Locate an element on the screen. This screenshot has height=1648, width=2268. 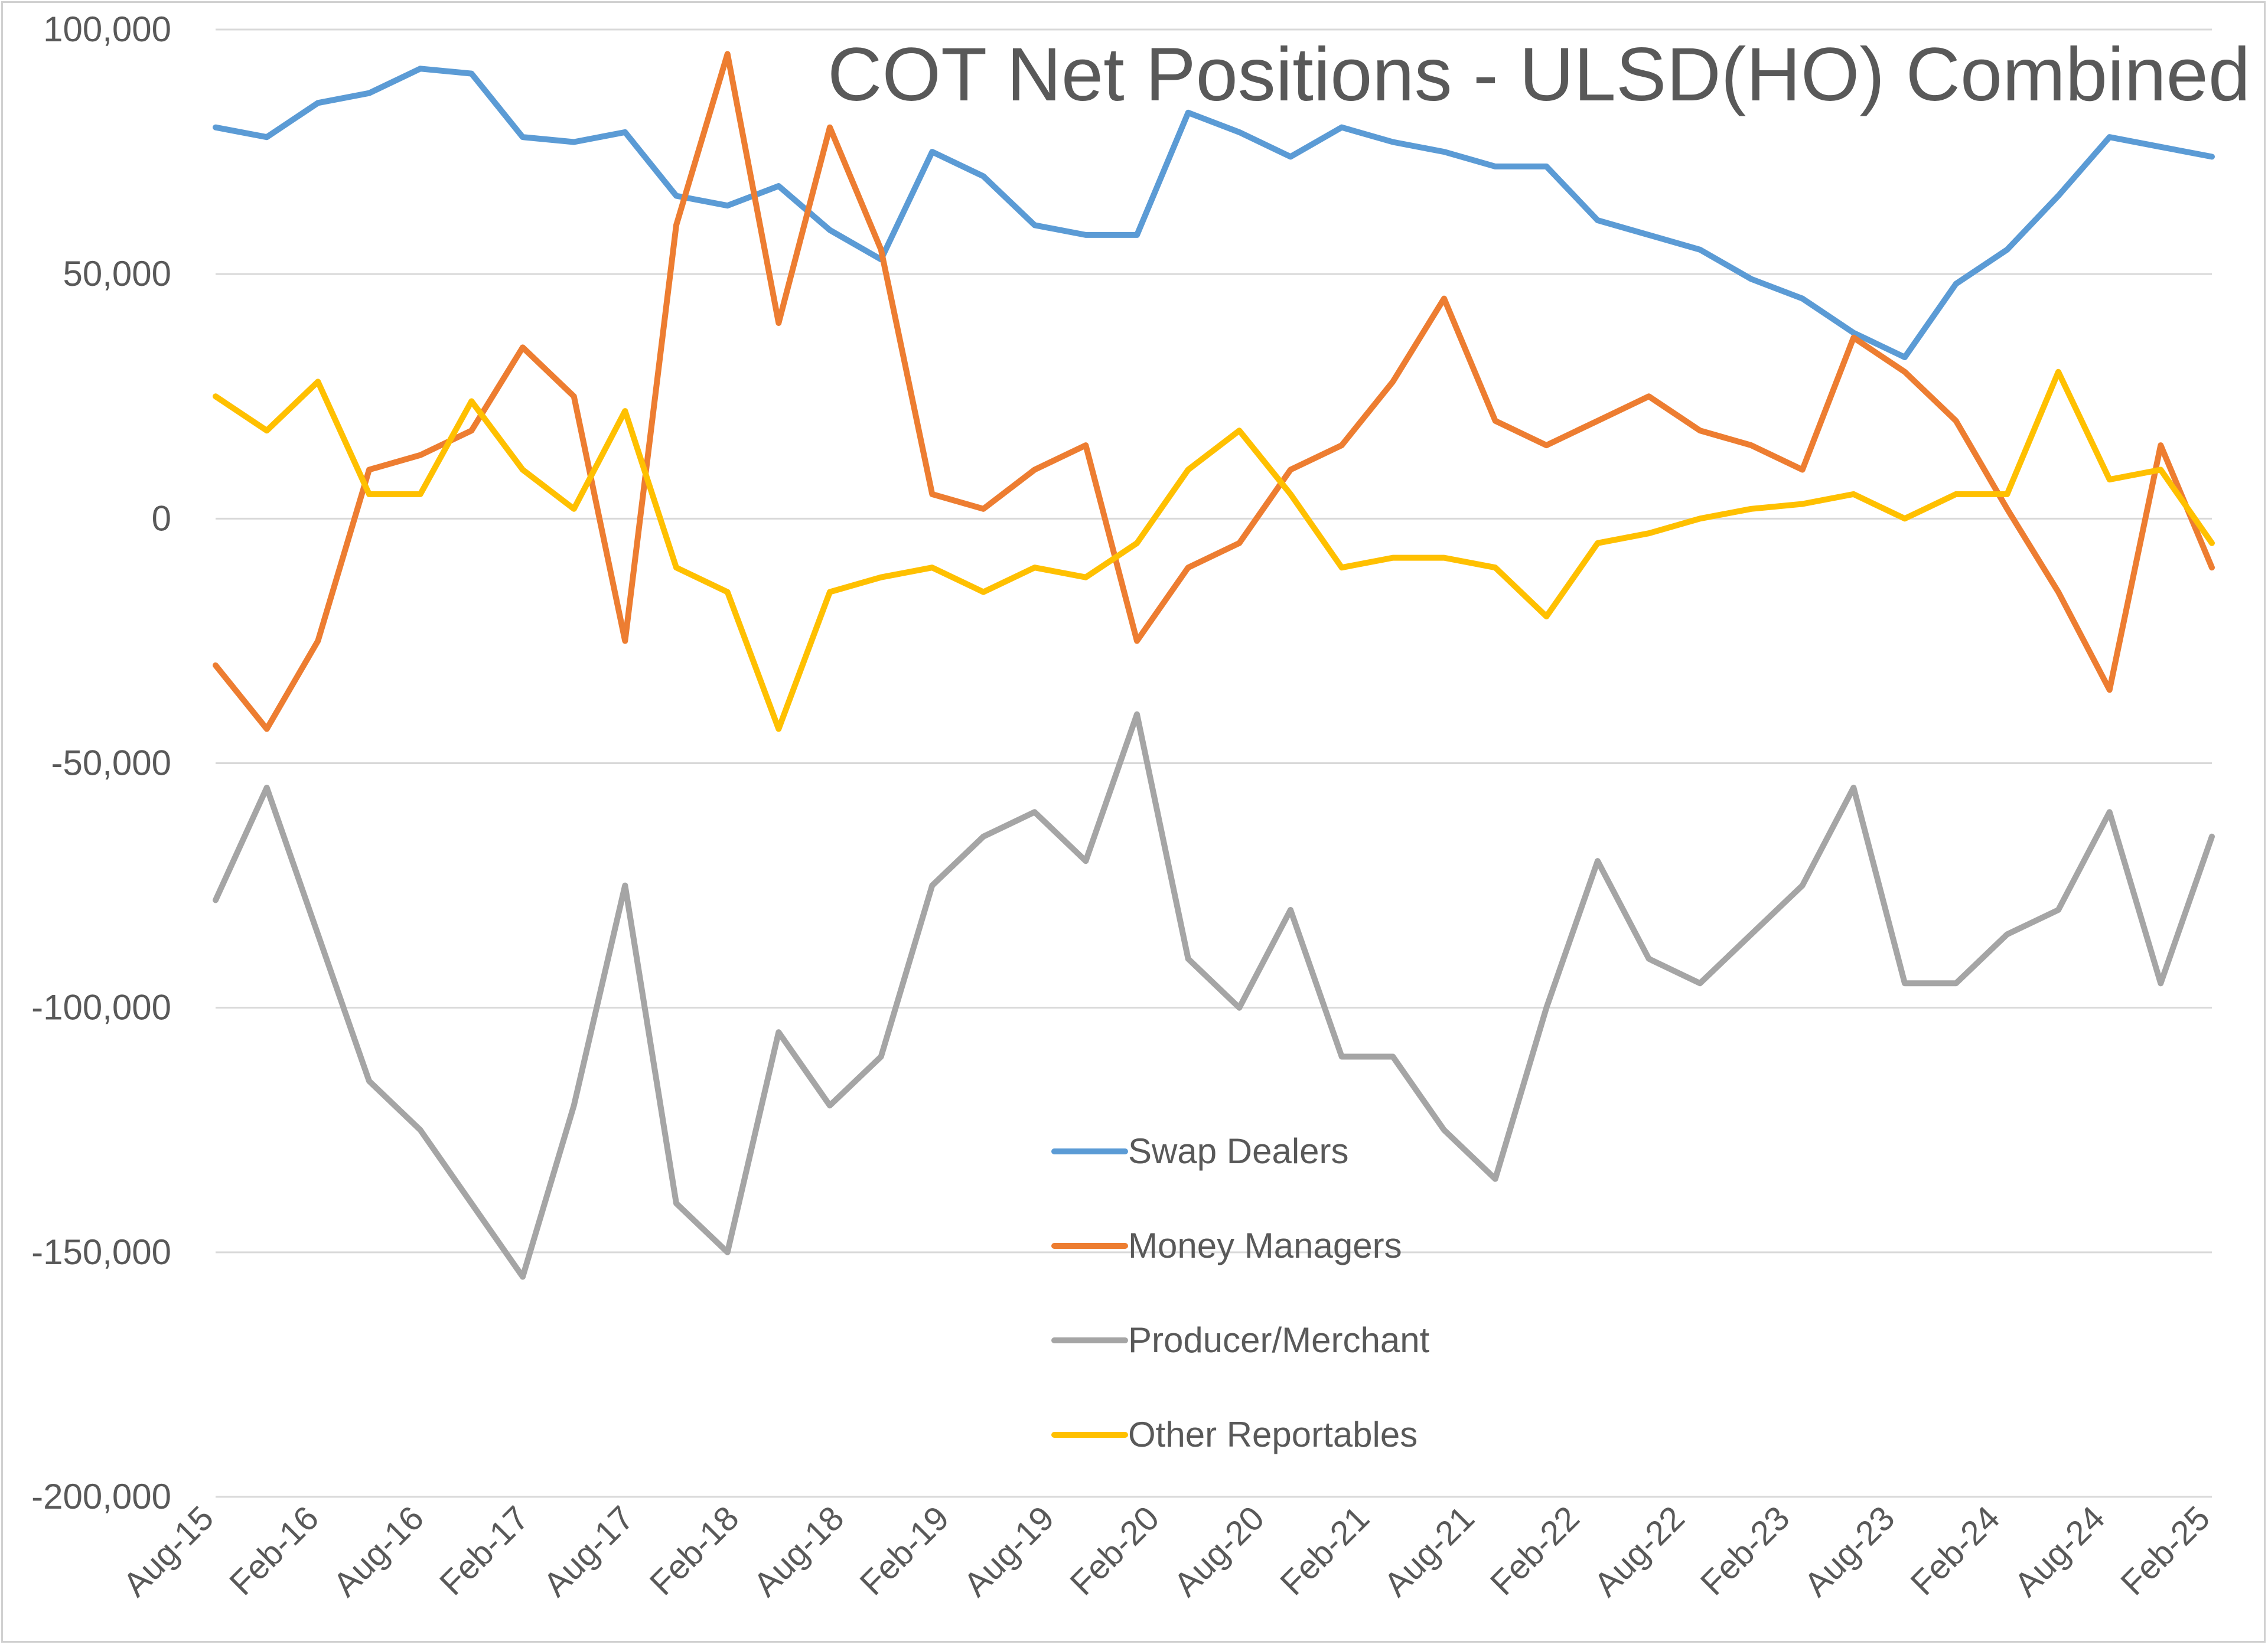
legend-label: Money Managers is located at coordinates (1265, 1245).